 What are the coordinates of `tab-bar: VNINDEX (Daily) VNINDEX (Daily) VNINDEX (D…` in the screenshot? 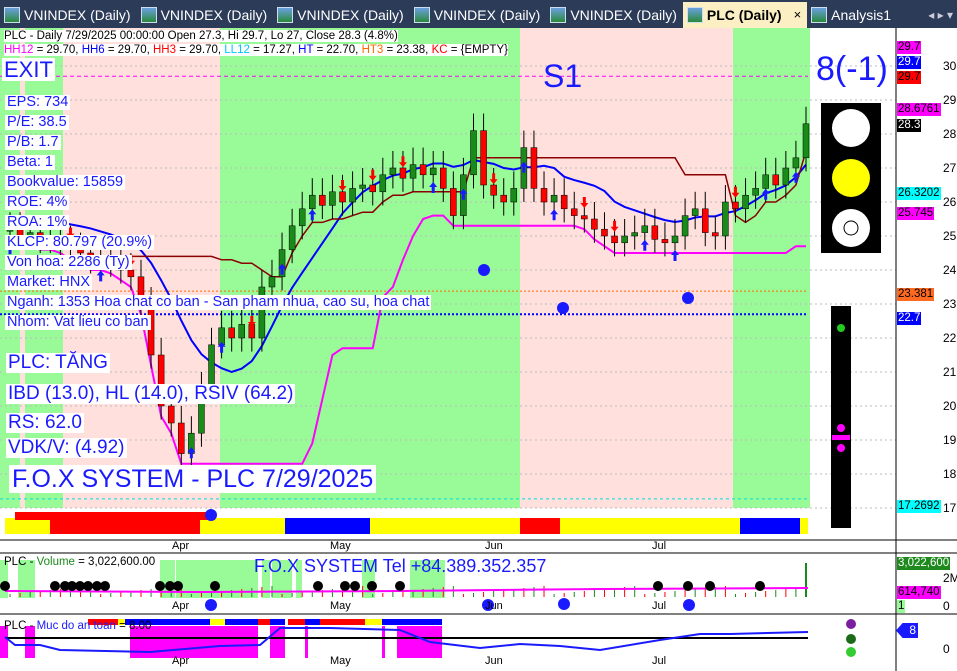 It's located at (478, 14).